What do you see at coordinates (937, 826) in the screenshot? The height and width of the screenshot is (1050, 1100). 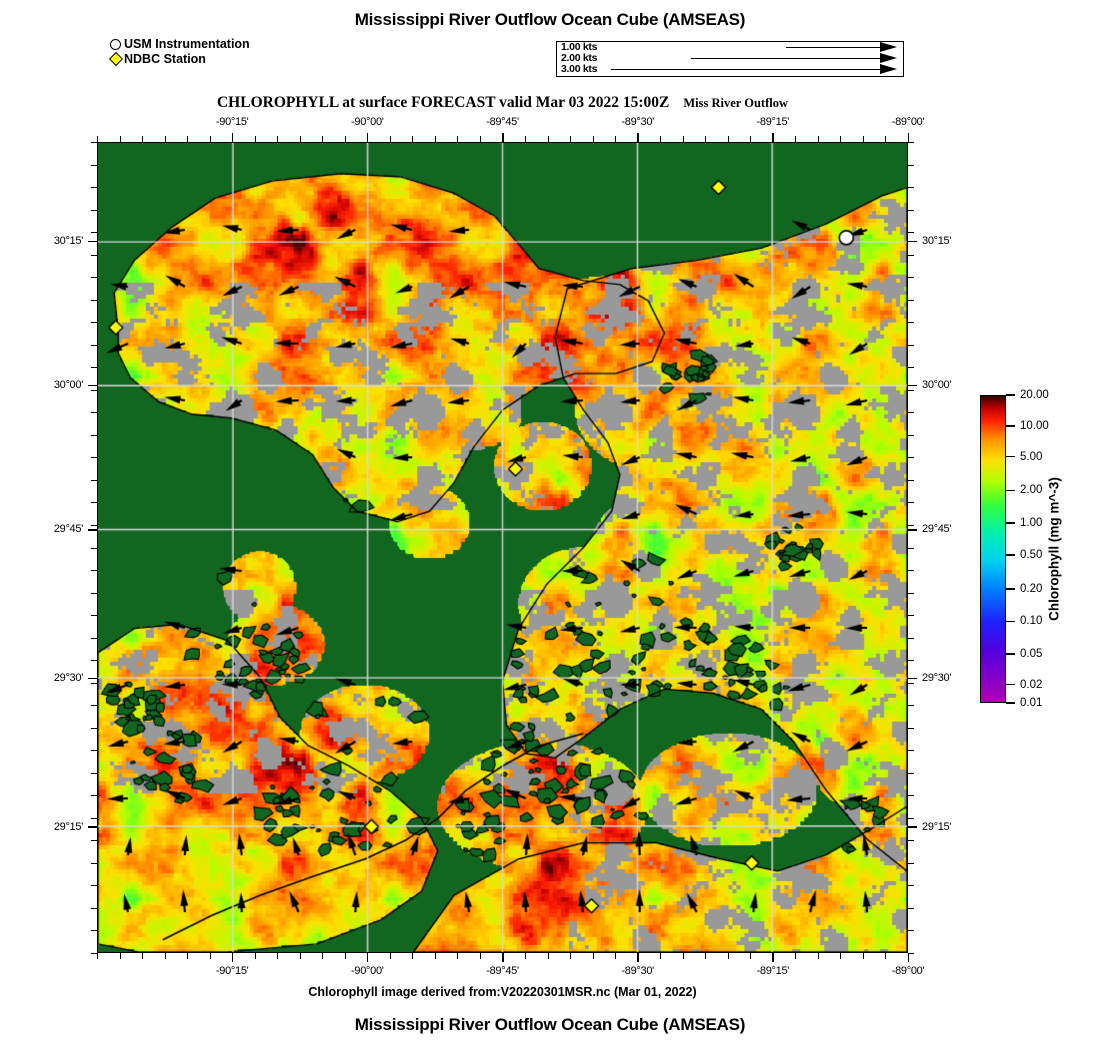 I see `lat-label-right: 29°15'` at bounding box center [937, 826].